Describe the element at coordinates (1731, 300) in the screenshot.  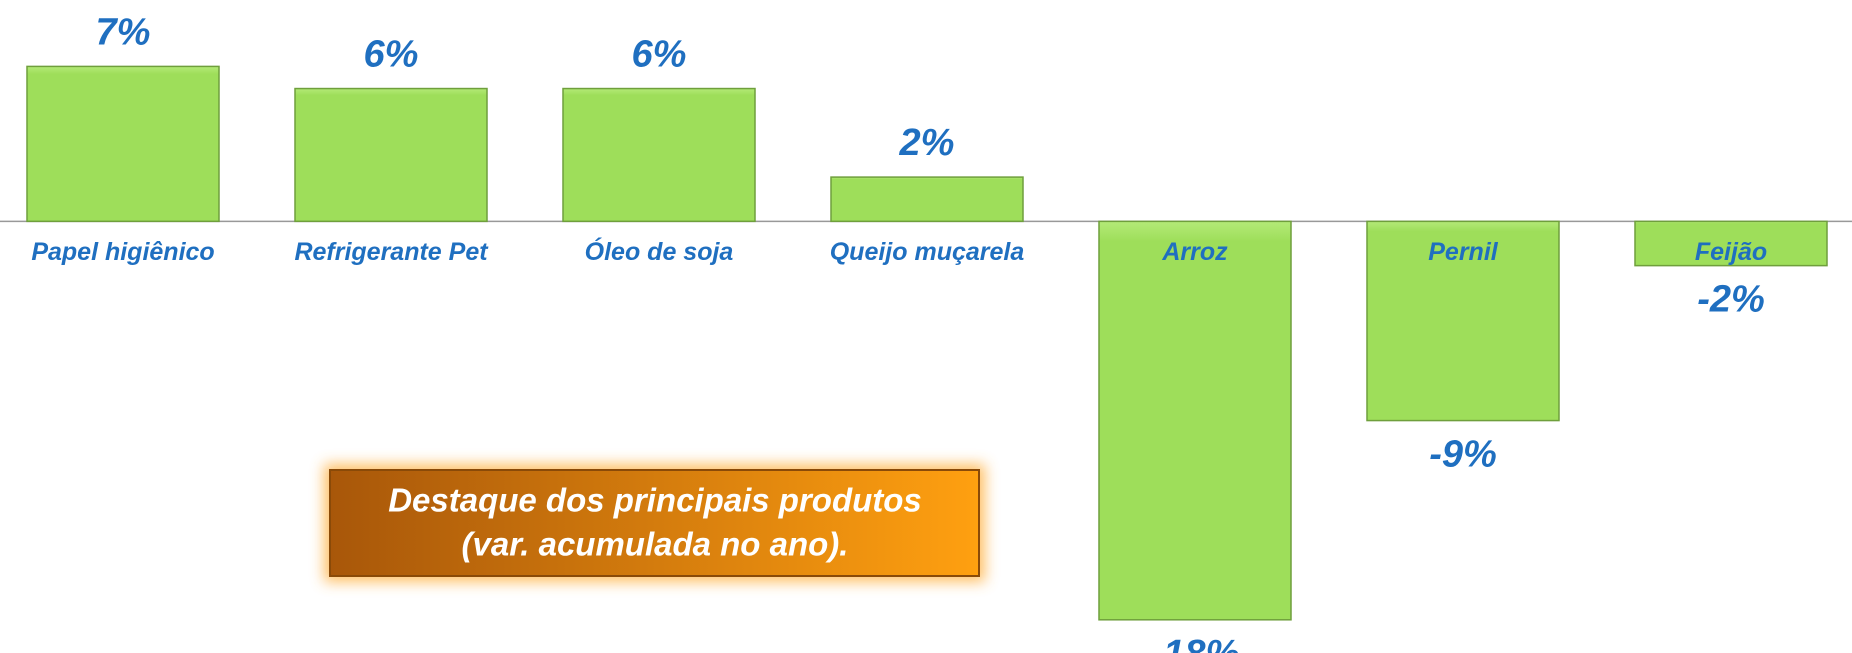
I see `data-label: -2%` at that location.